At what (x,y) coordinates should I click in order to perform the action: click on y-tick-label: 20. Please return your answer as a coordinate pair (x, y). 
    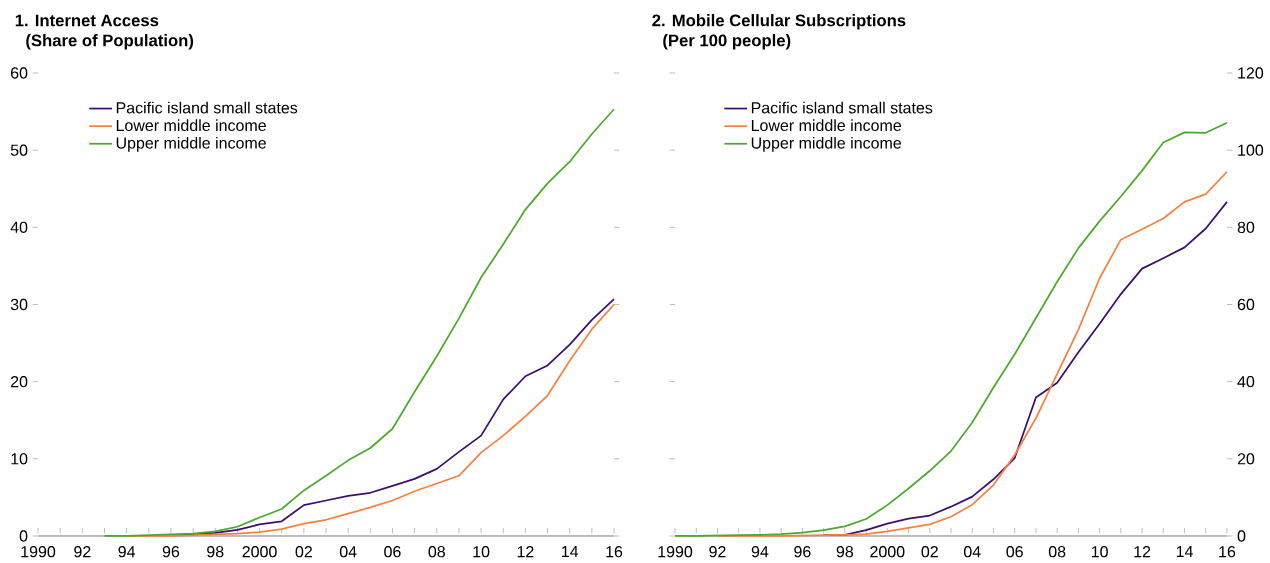
    Looking at the image, I should click on (19, 382).